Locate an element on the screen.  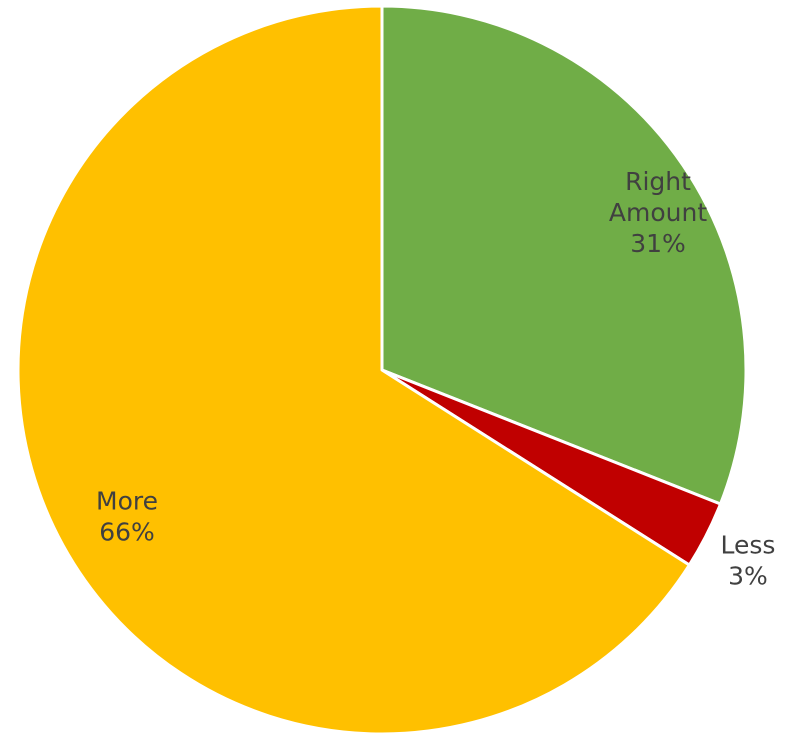
pie-label-percent: 66% is located at coordinates (127, 532).